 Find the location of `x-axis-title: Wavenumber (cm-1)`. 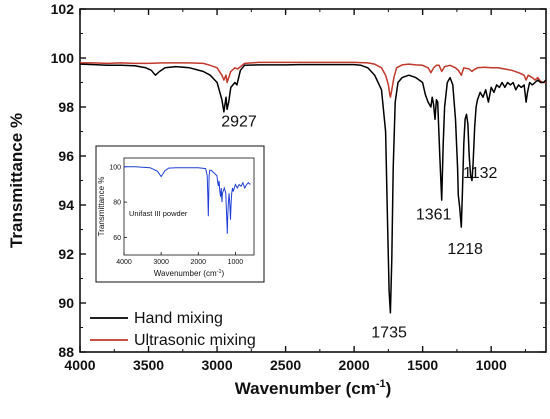

x-axis-title: Wavenumber (cm-1) is located at coordinates (313, 388).